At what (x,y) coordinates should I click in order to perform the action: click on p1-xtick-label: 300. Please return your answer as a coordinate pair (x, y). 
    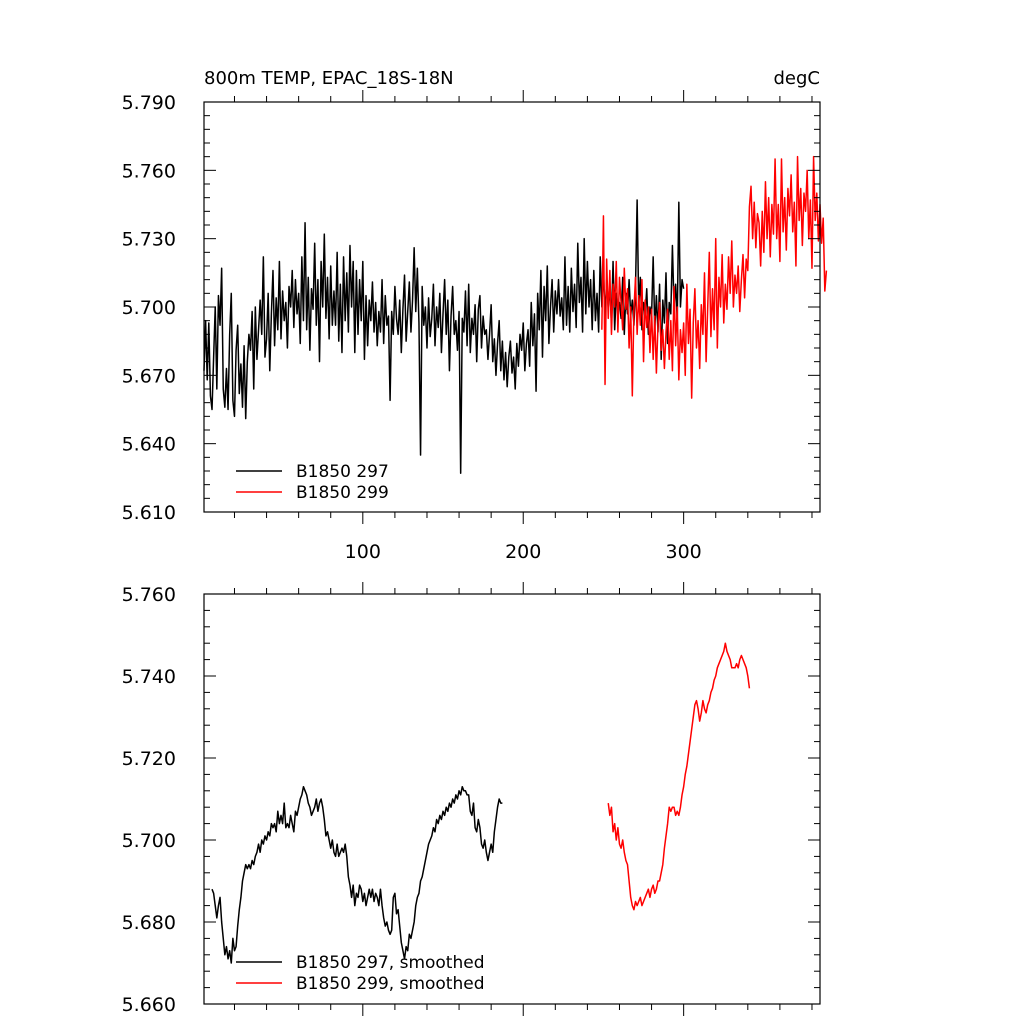
    Looking at the image, I should click on (684, 552).